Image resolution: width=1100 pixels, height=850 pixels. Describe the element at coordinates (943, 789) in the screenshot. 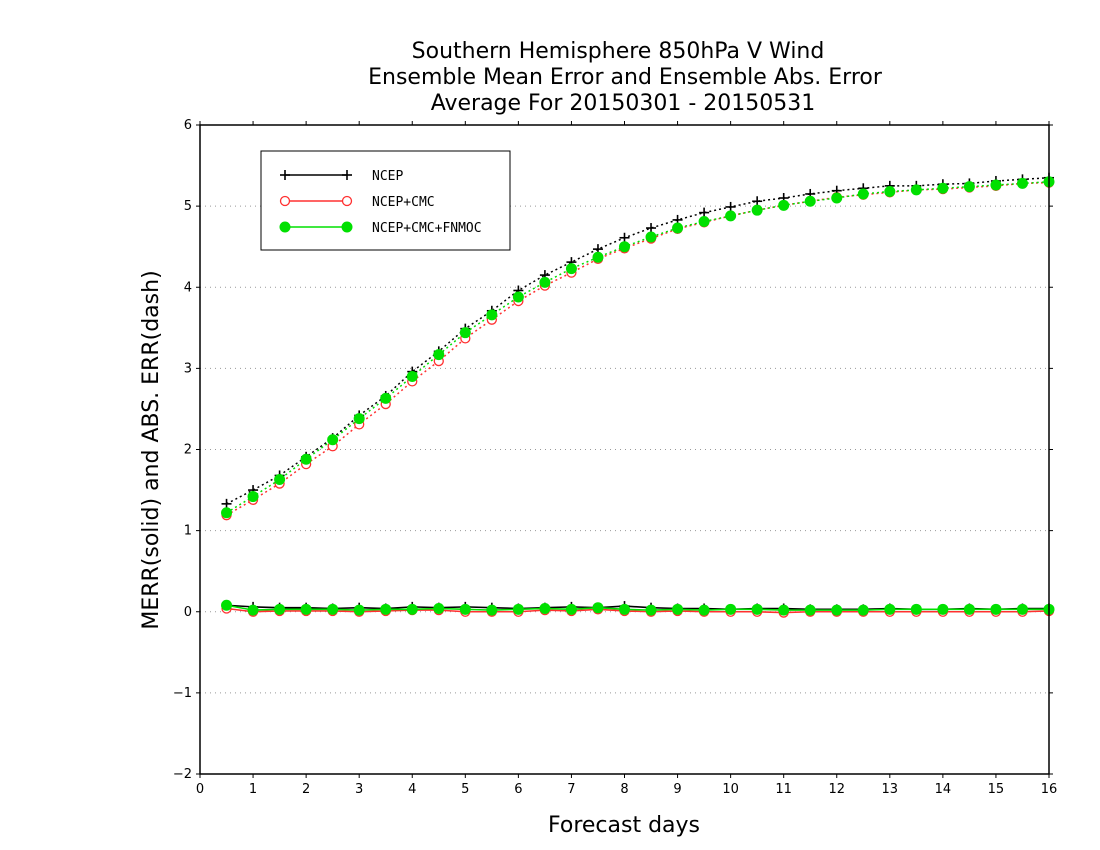

I see `x-tick-label: 14` at that location.